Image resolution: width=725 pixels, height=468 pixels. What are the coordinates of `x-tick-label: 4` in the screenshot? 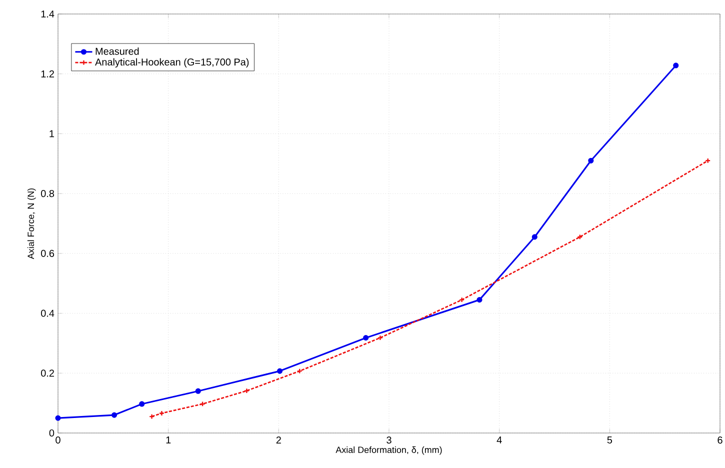 It's located at (499, 440).